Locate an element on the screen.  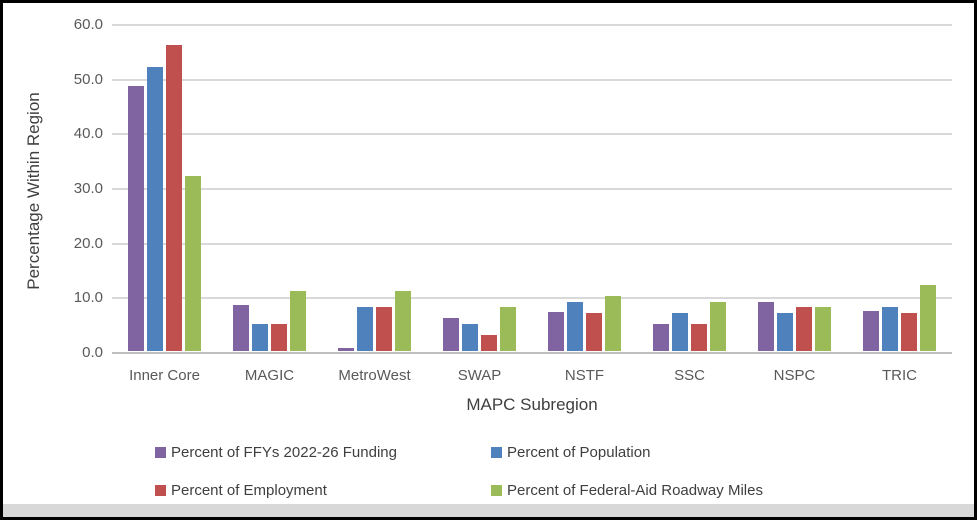
legend-item: Percent of Federal-Aid Roadway Miles is located at coordinates (627, 490).